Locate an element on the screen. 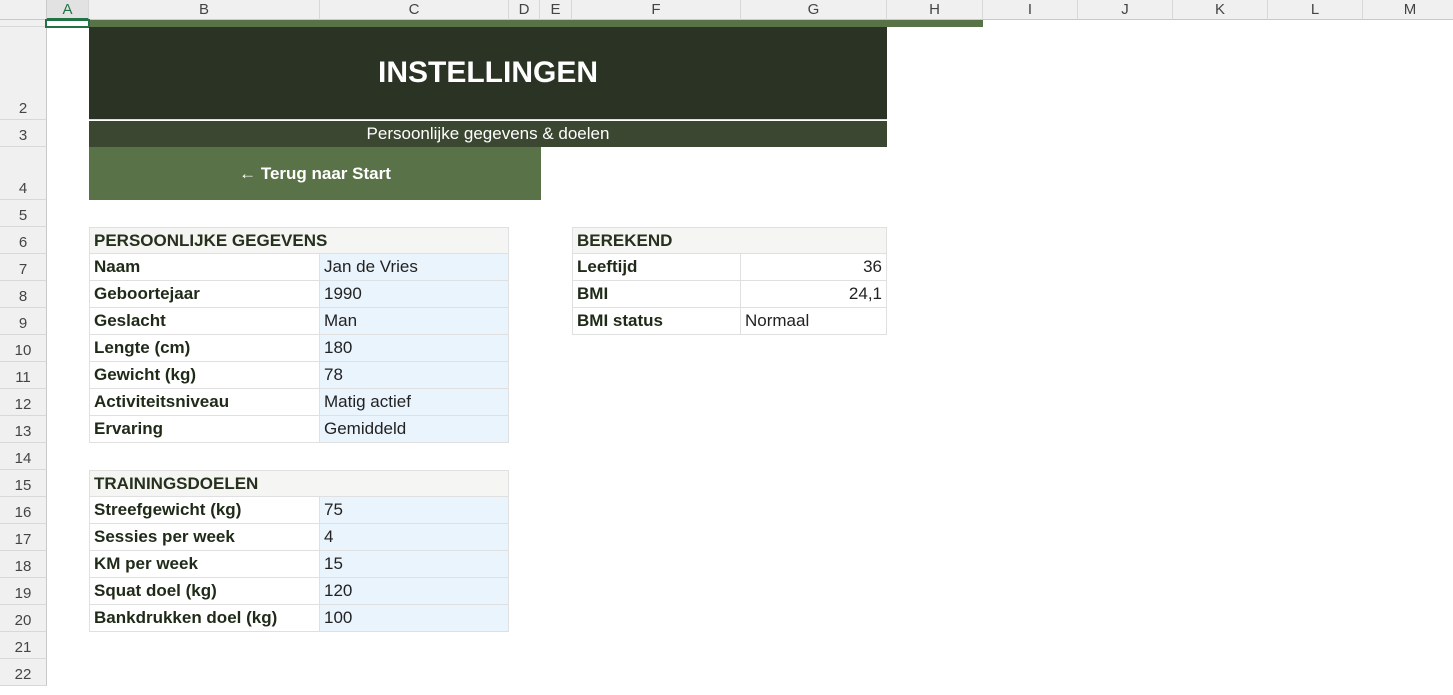  field-value: 75 is located at coordinates (414, 510).